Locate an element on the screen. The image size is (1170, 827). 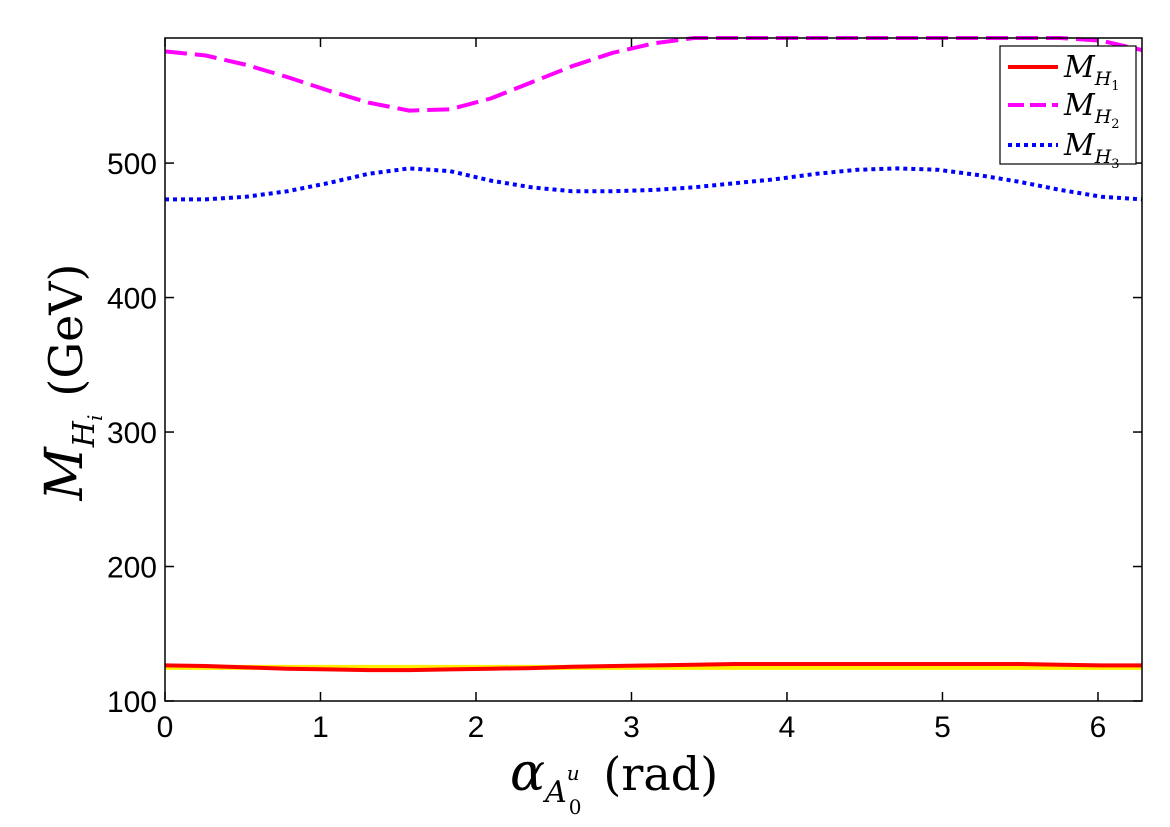
y-axis-label: MHi (GeV) is located at coordinates (71, 383).